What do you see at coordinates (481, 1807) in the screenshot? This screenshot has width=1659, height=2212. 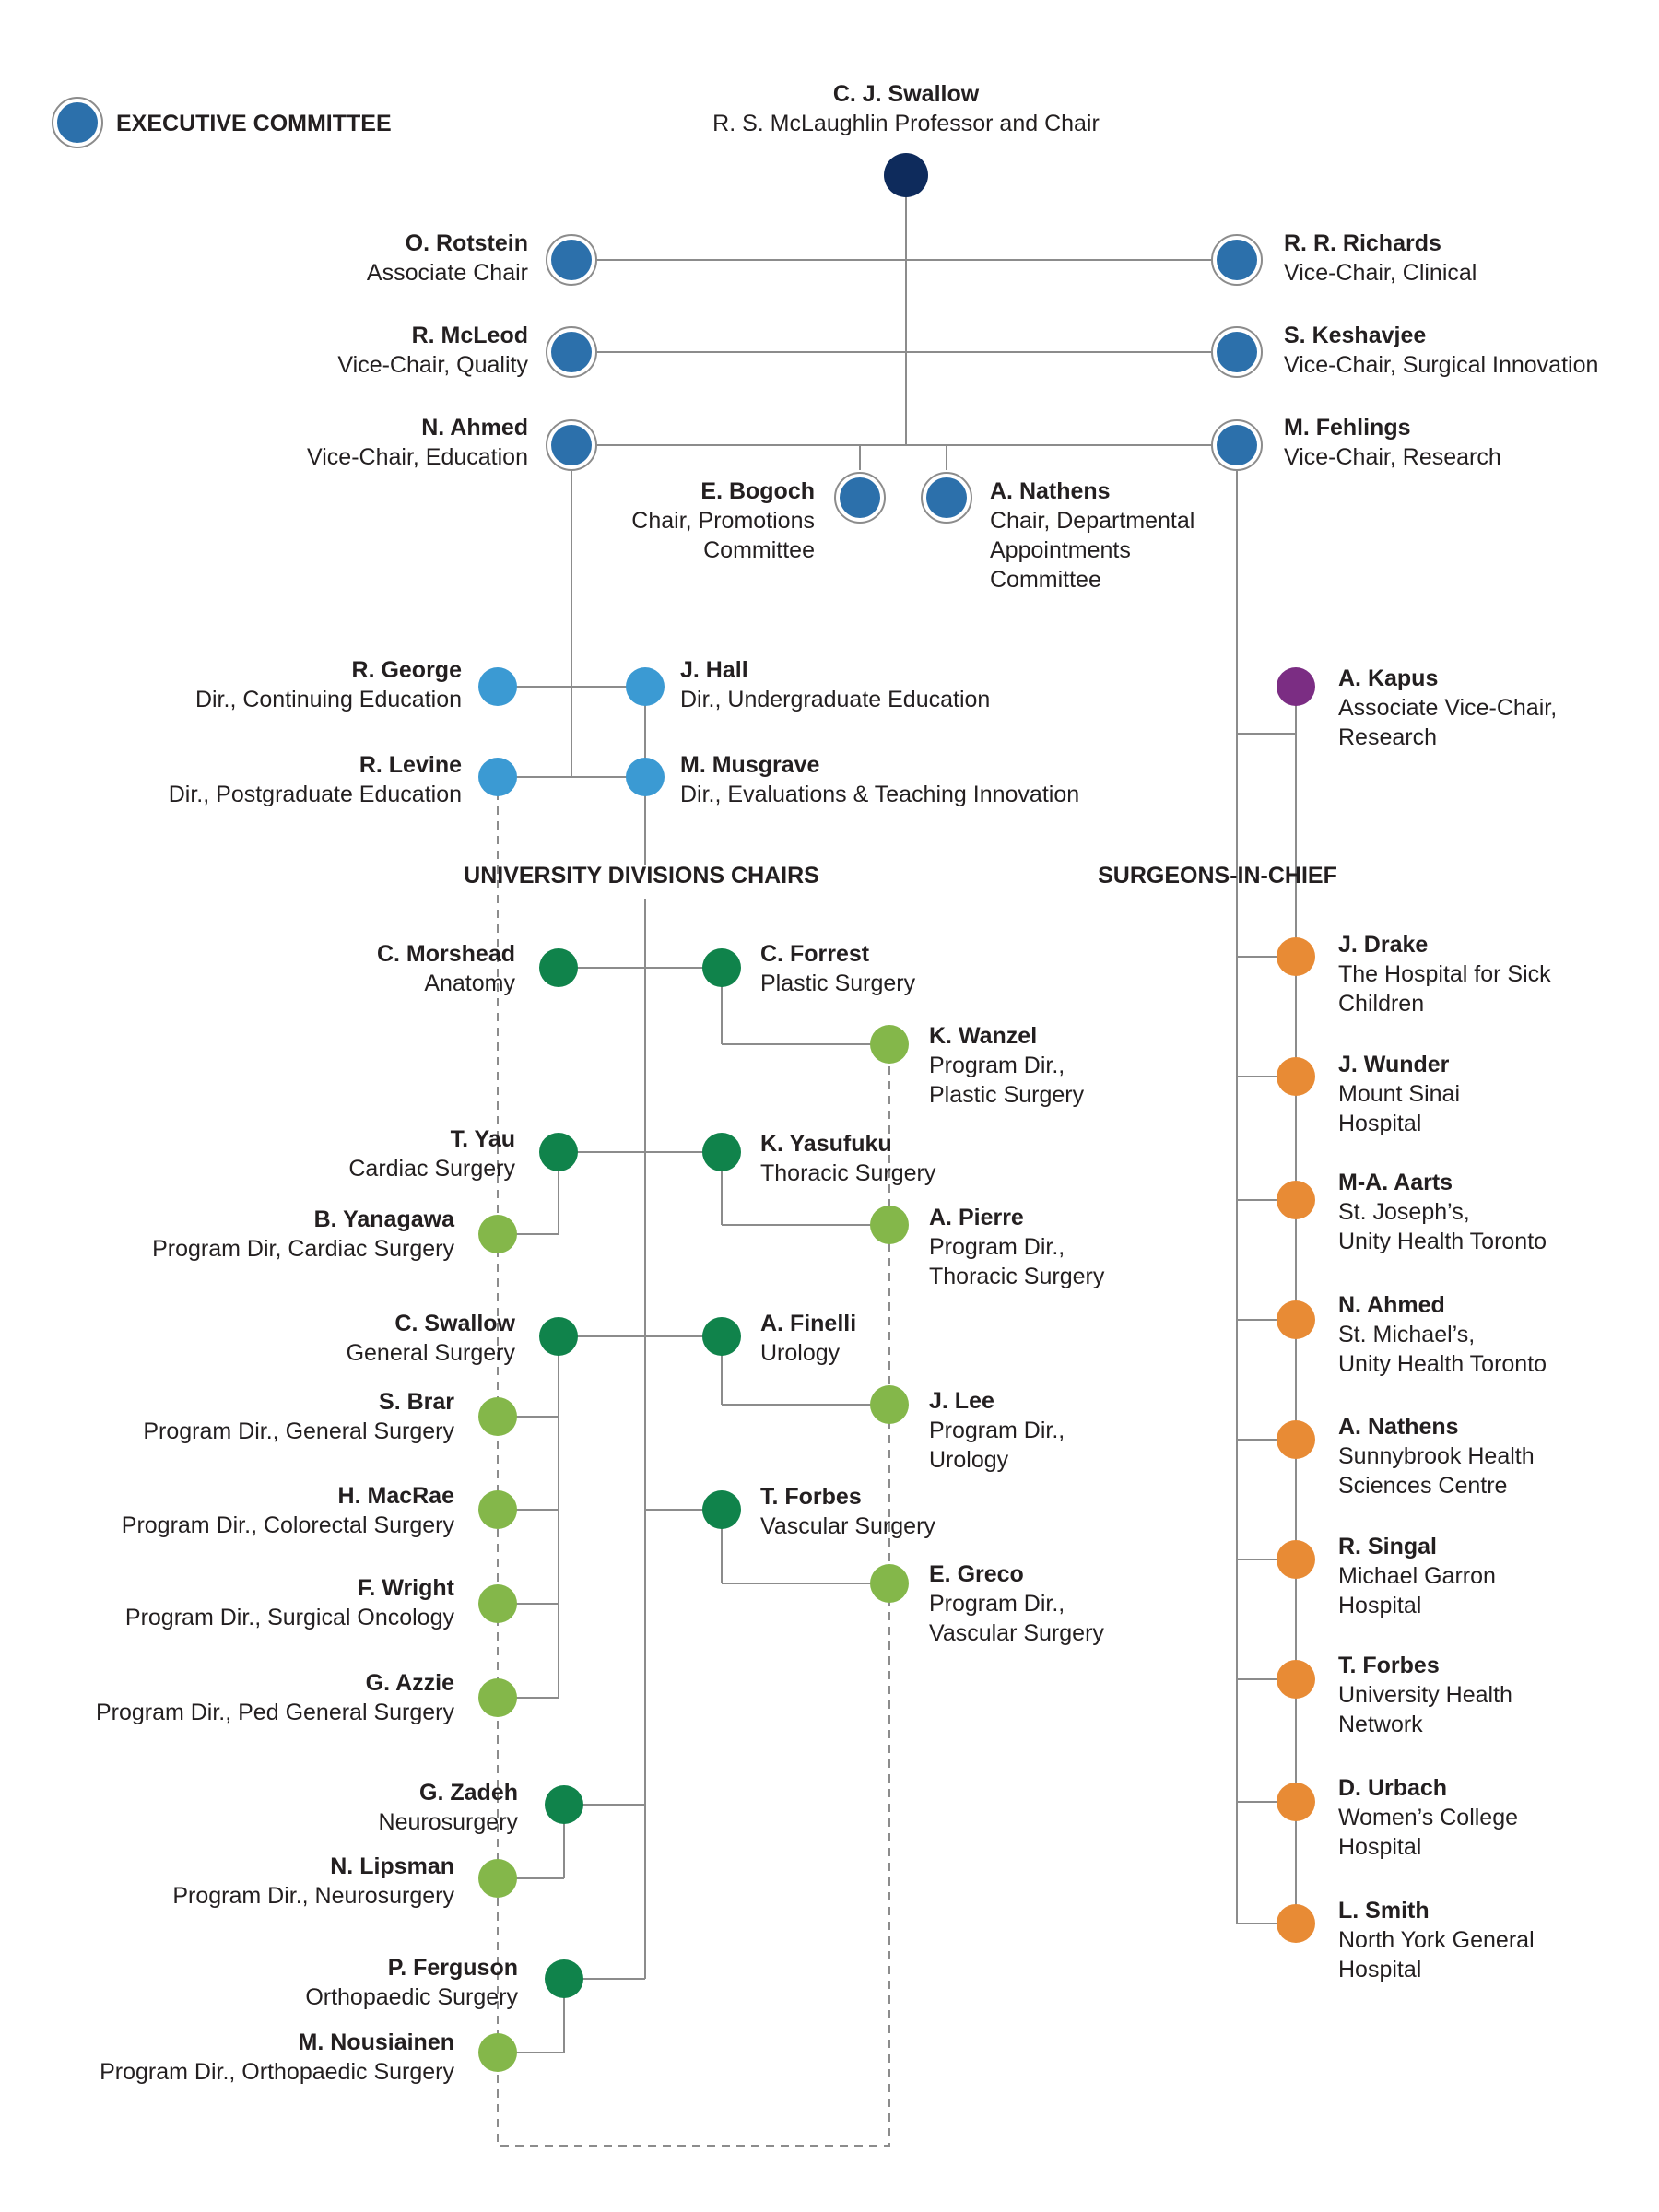 I see `node-zadeh: G. Zadeh Neurosurgery` at bounding box center [481, 1807].